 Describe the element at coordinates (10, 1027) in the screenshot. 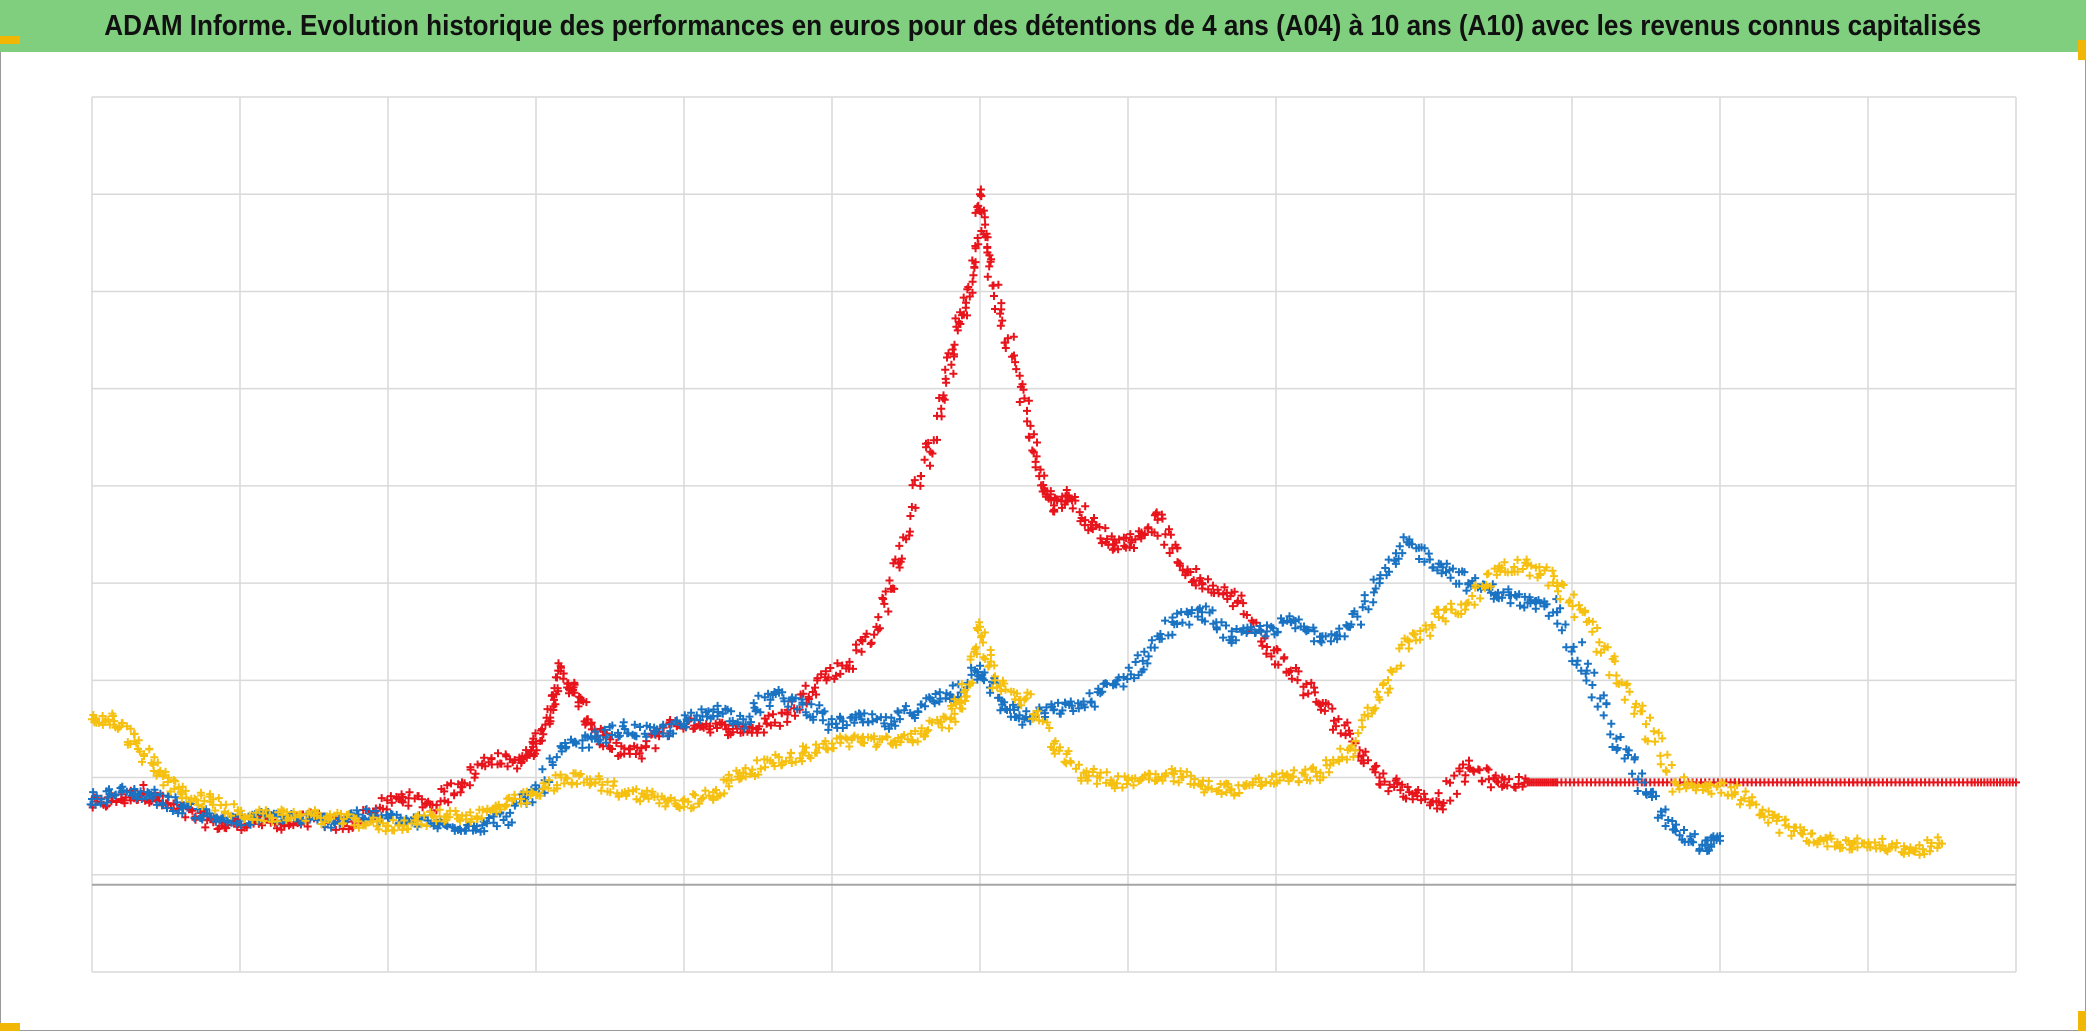

I see `corner-mark-bottom-left` at that location.